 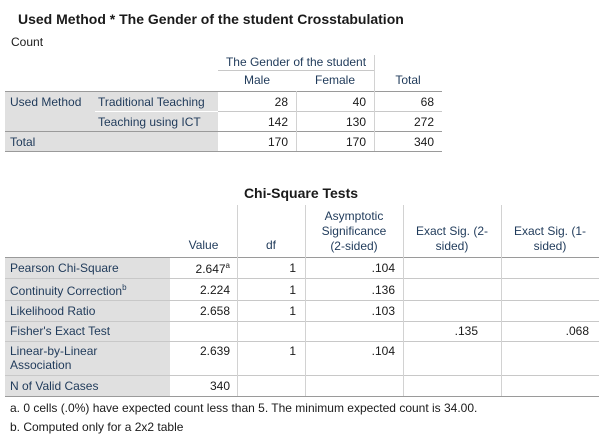 What do you see at coordinates (423, 122) in the screenshot?
I see `crosstab-cell-total: 272` at bounding box center [423, 122].